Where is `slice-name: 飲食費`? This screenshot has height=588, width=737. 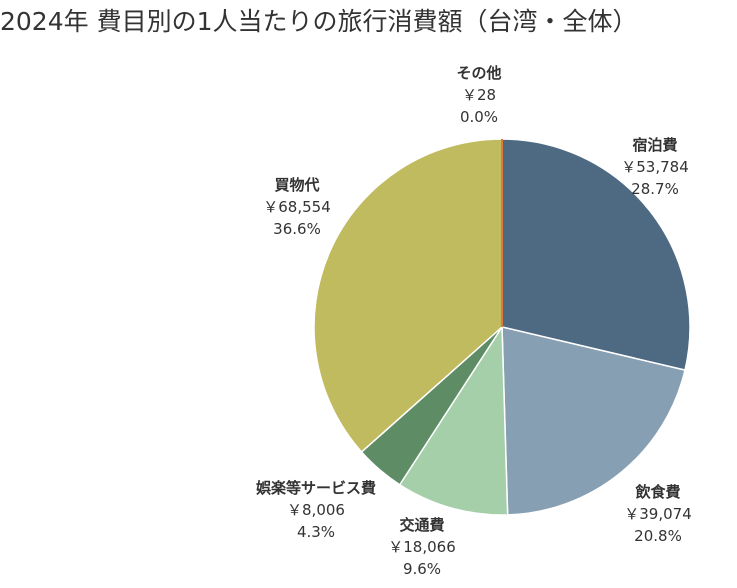 slice-name: 飲食費 is located at coordinates (657, 492).